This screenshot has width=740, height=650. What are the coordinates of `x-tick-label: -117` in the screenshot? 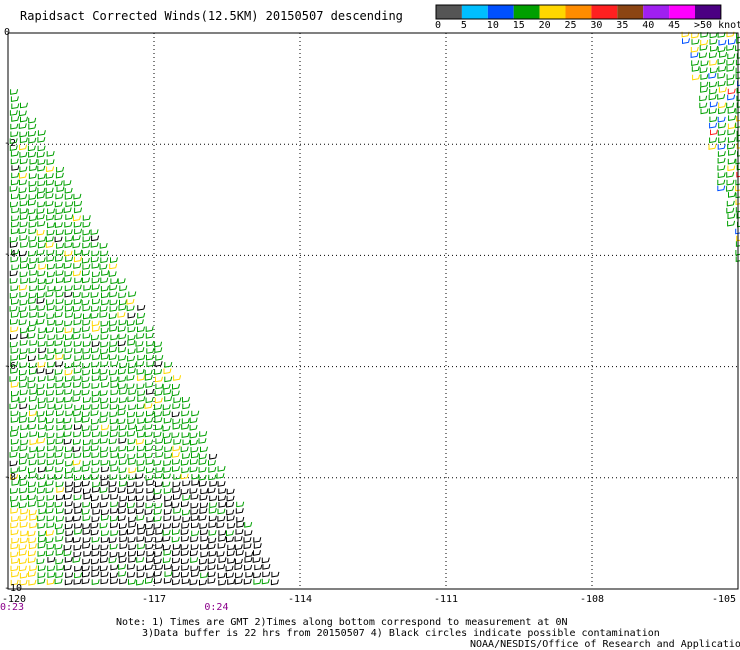 It's located at (154, 599).